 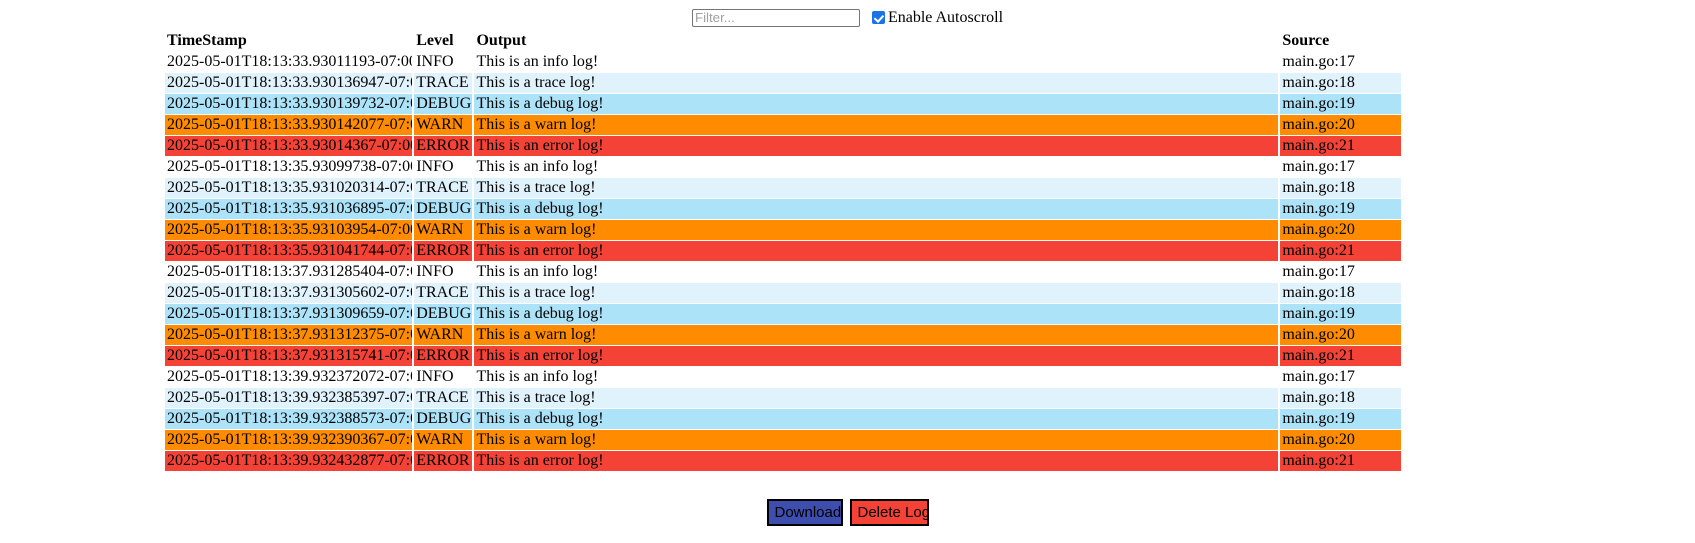 What do you see at coordinates (289, 230) in the screenshot?
I see `cell-timestamp: 2025-05-01T18:13:35.93103954-07:00` at bounding box center [289, 230].